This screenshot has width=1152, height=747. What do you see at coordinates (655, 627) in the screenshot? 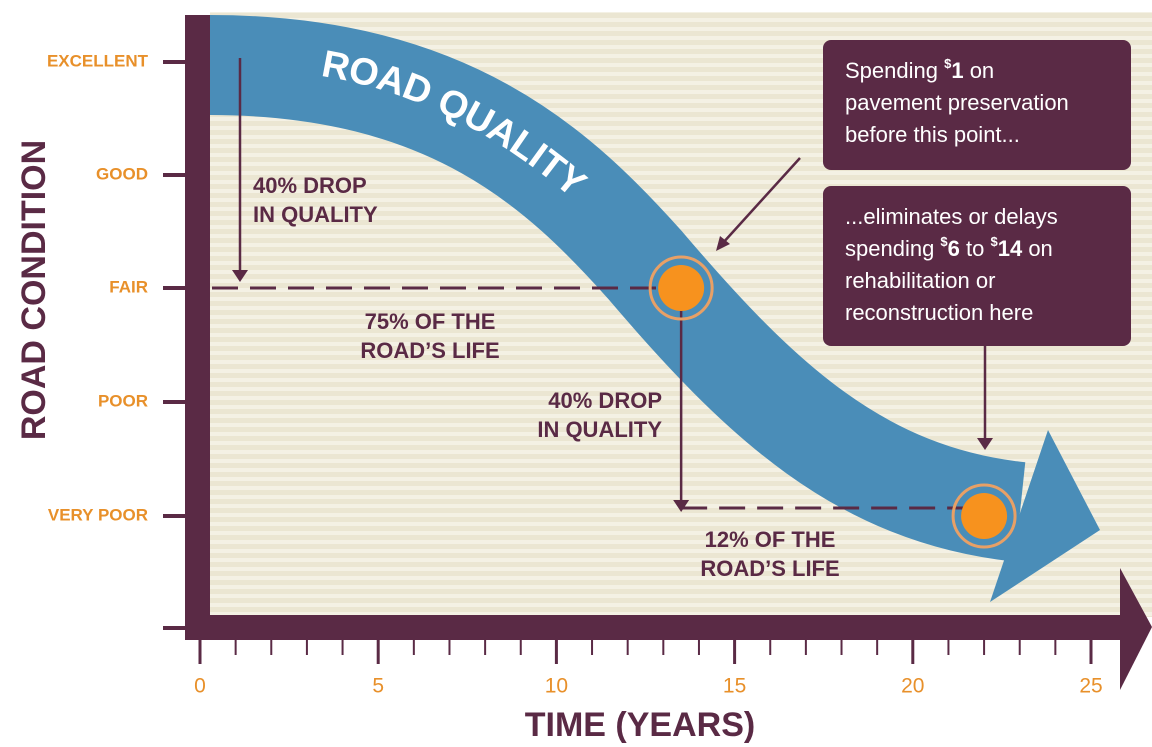
I see `x-axis-bar` at bounding box center [655, 627].